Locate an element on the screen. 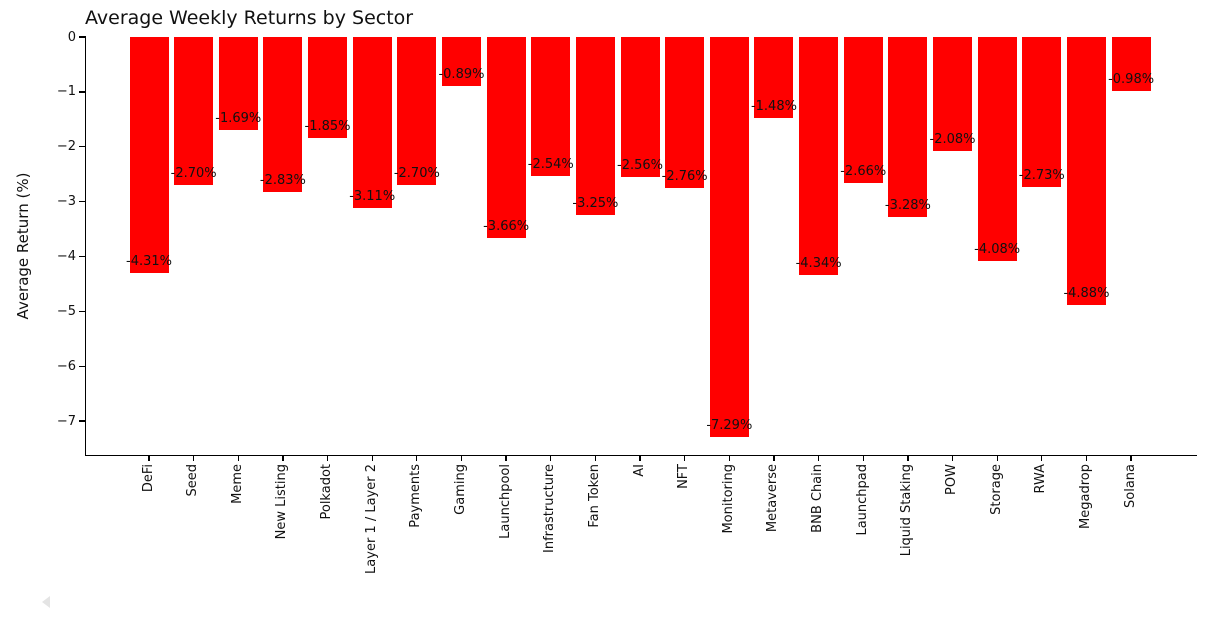 The height and width of the screenshot is (622, 1230). y-tick-label: −1 is located at coordinates (66, 92).